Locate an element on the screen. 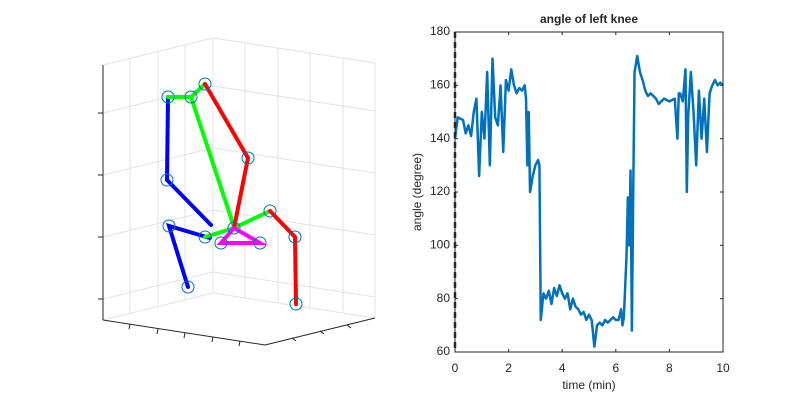 The height and width of the screenshot is (400, 800). x-tick-label: 6 is located at coordinates (615, 368).